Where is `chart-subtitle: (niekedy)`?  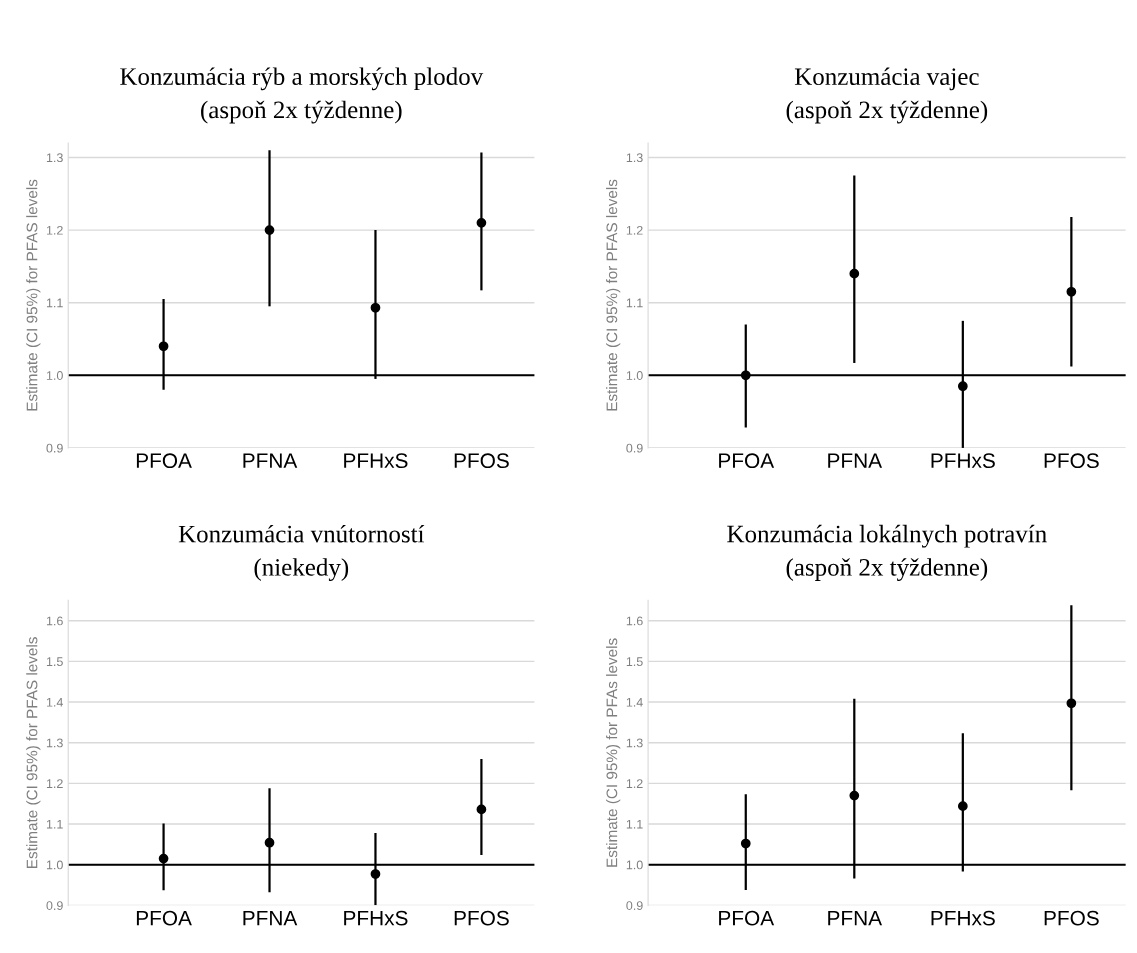 chart-subtitle: (niekedy) is located at coordinates (301, 569).